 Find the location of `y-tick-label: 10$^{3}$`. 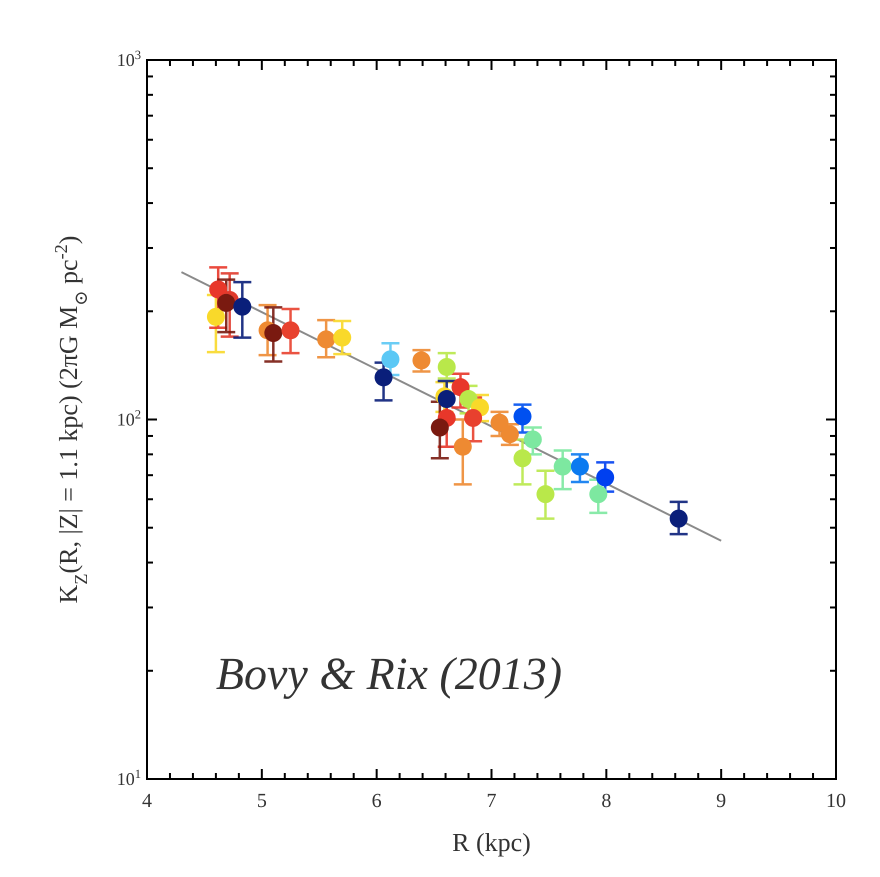

y-tick-label: 10$^{3}$ is located at coordinates (128, 59).